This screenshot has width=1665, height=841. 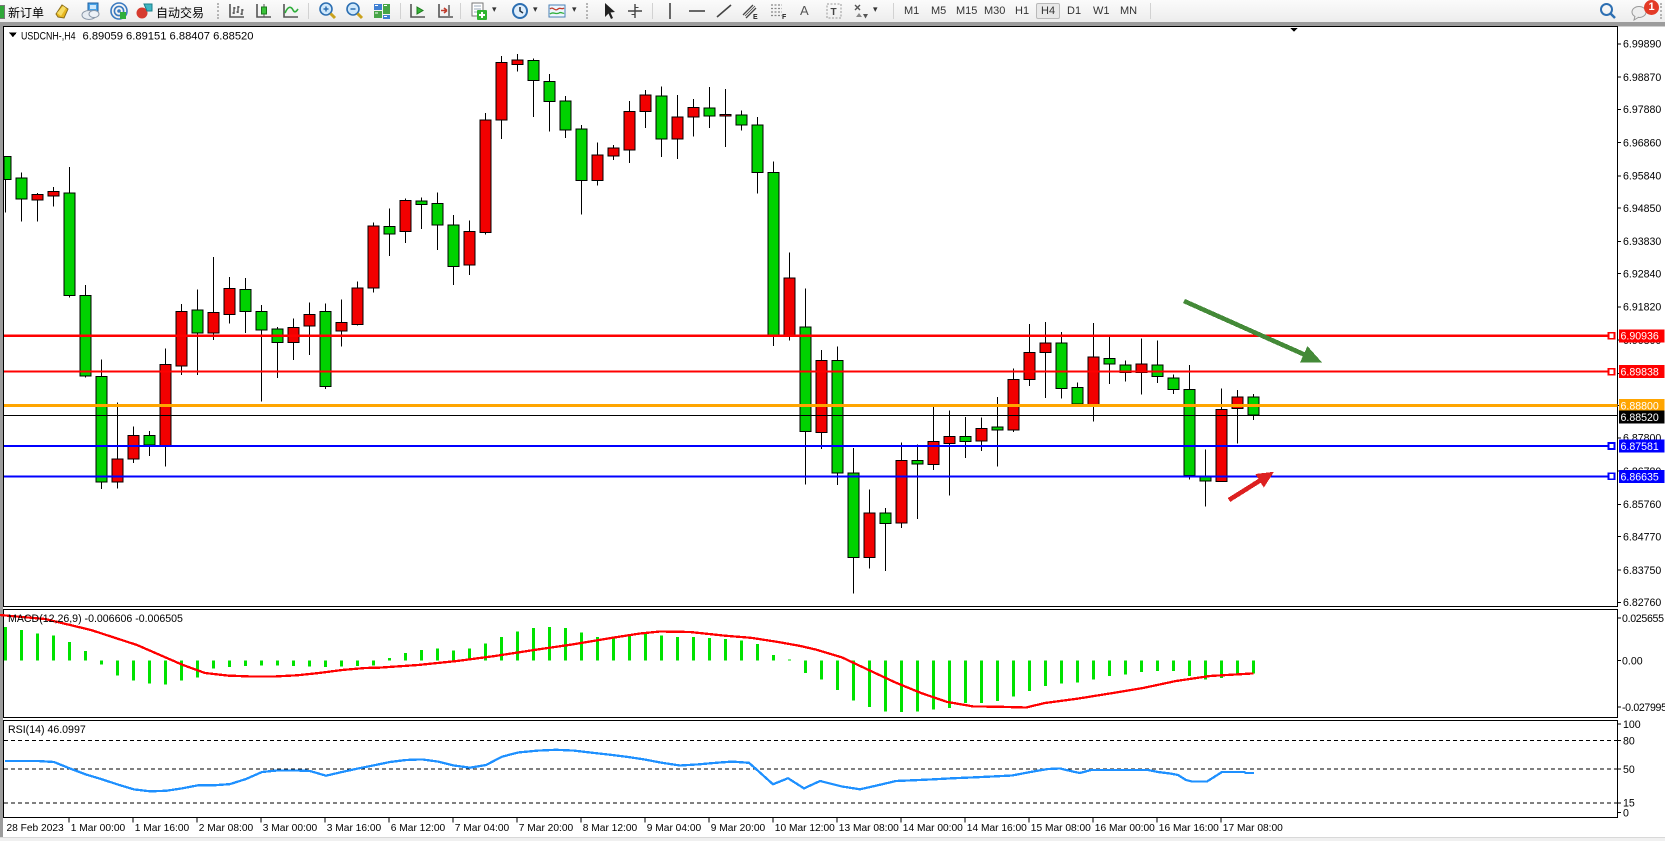 I want to click on svg-text: 6.90936, so click(x=1640, y=337).